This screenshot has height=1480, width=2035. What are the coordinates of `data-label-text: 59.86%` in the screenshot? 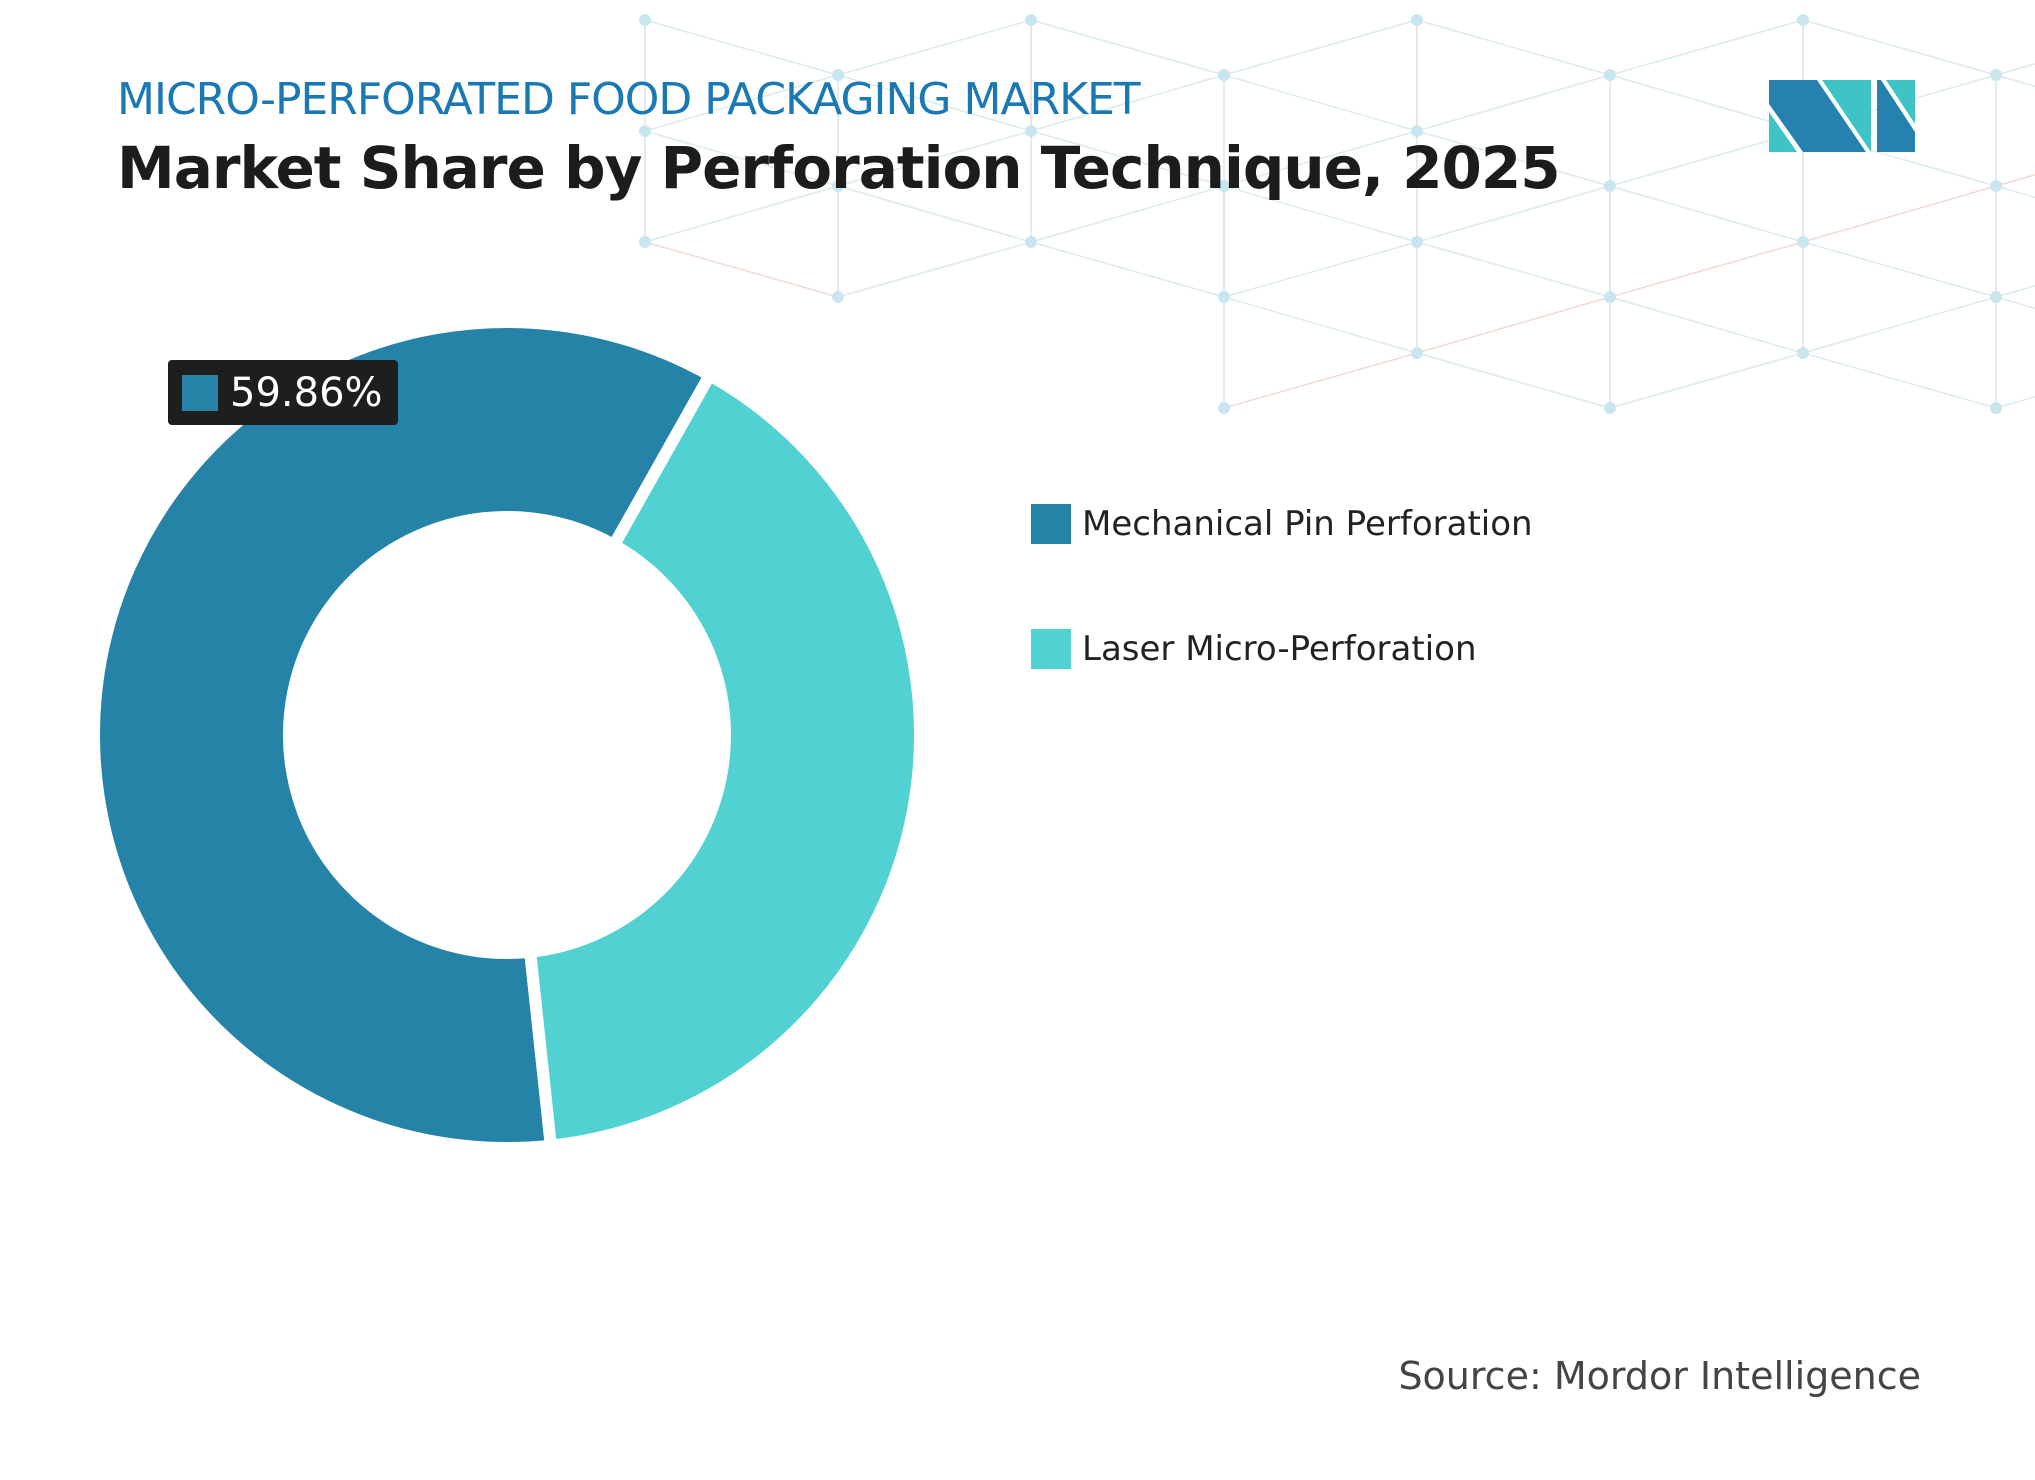 It's located at (306, 392).